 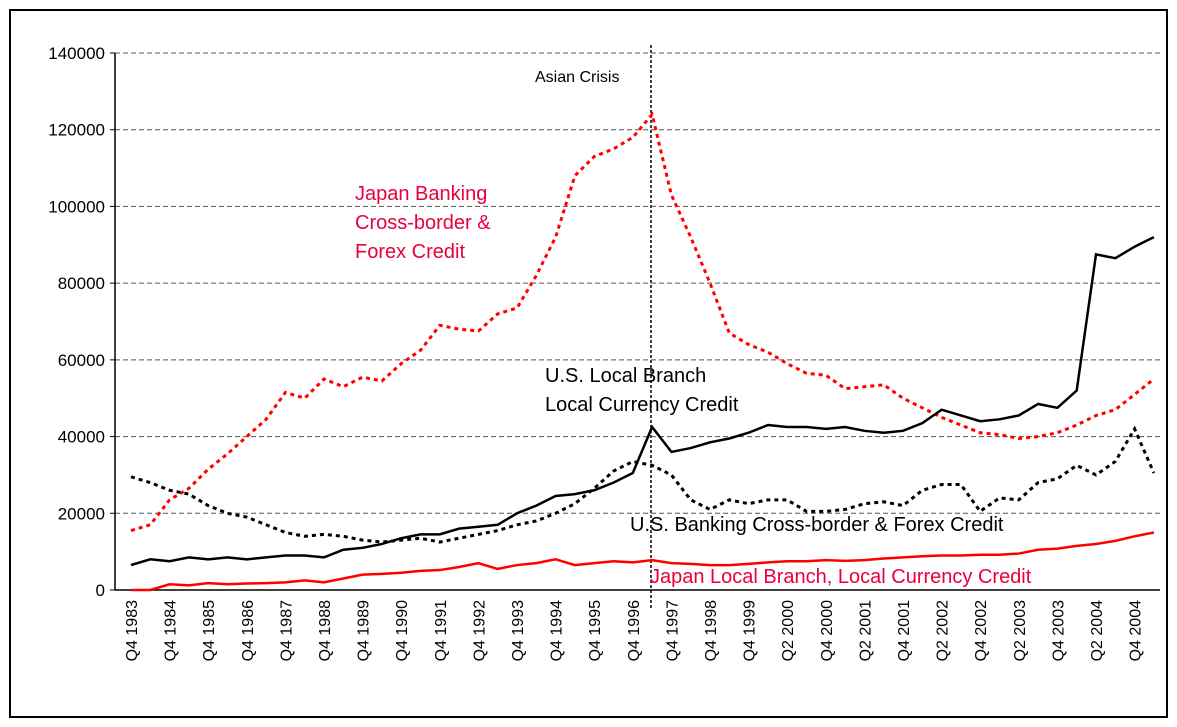 What do you see at coordinates (81, 283) in the screenshot?
I see `y-tick-label: 80000` at bounding box center [81, 283].